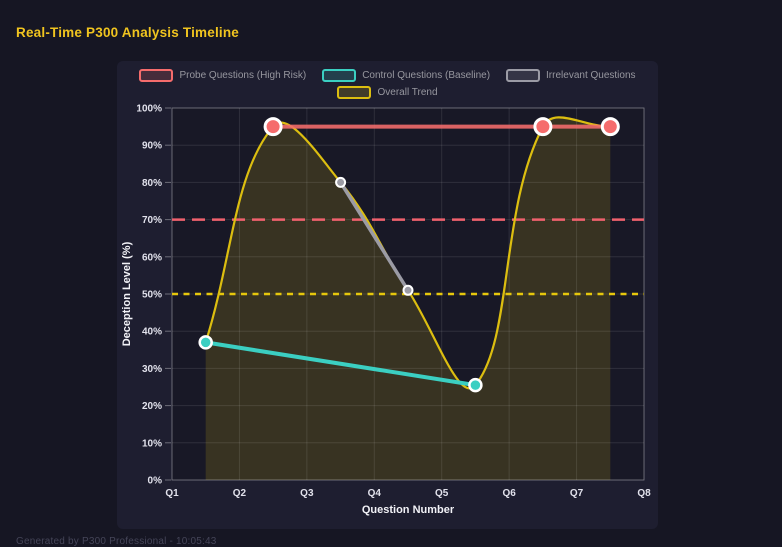  Describe the element at coordinates (152, 220) in the screenshot. I see `y-tick-label: 70%` at that location.